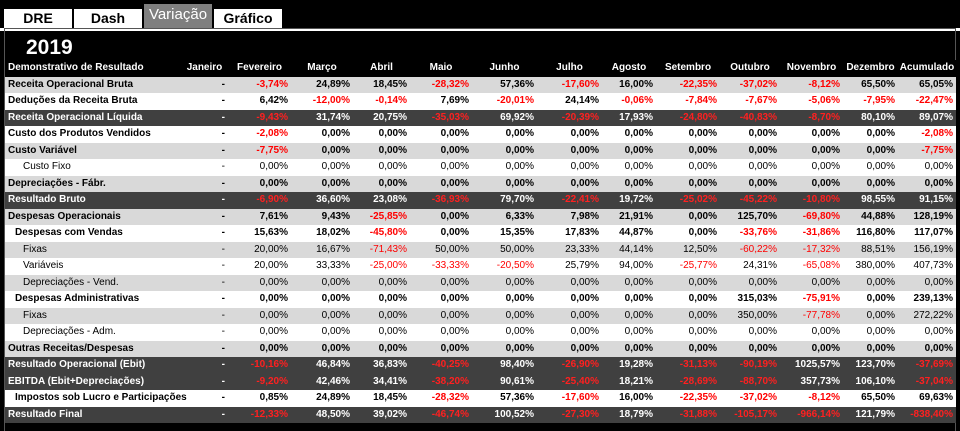 Image resolution: width=960 pixels, height=431 pixels. Describe the element at coordinates (39, 18) in the screenshot. I see `tab-dre: DRE` at that location.